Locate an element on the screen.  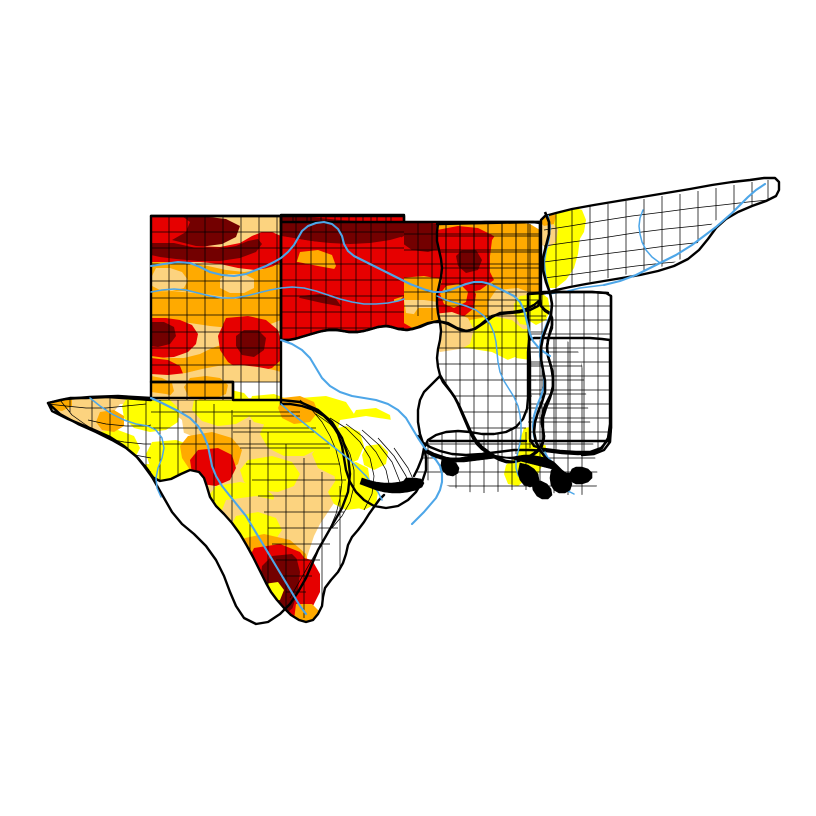
county-lines-texas-panhandle is located at coordinates (216, 308).